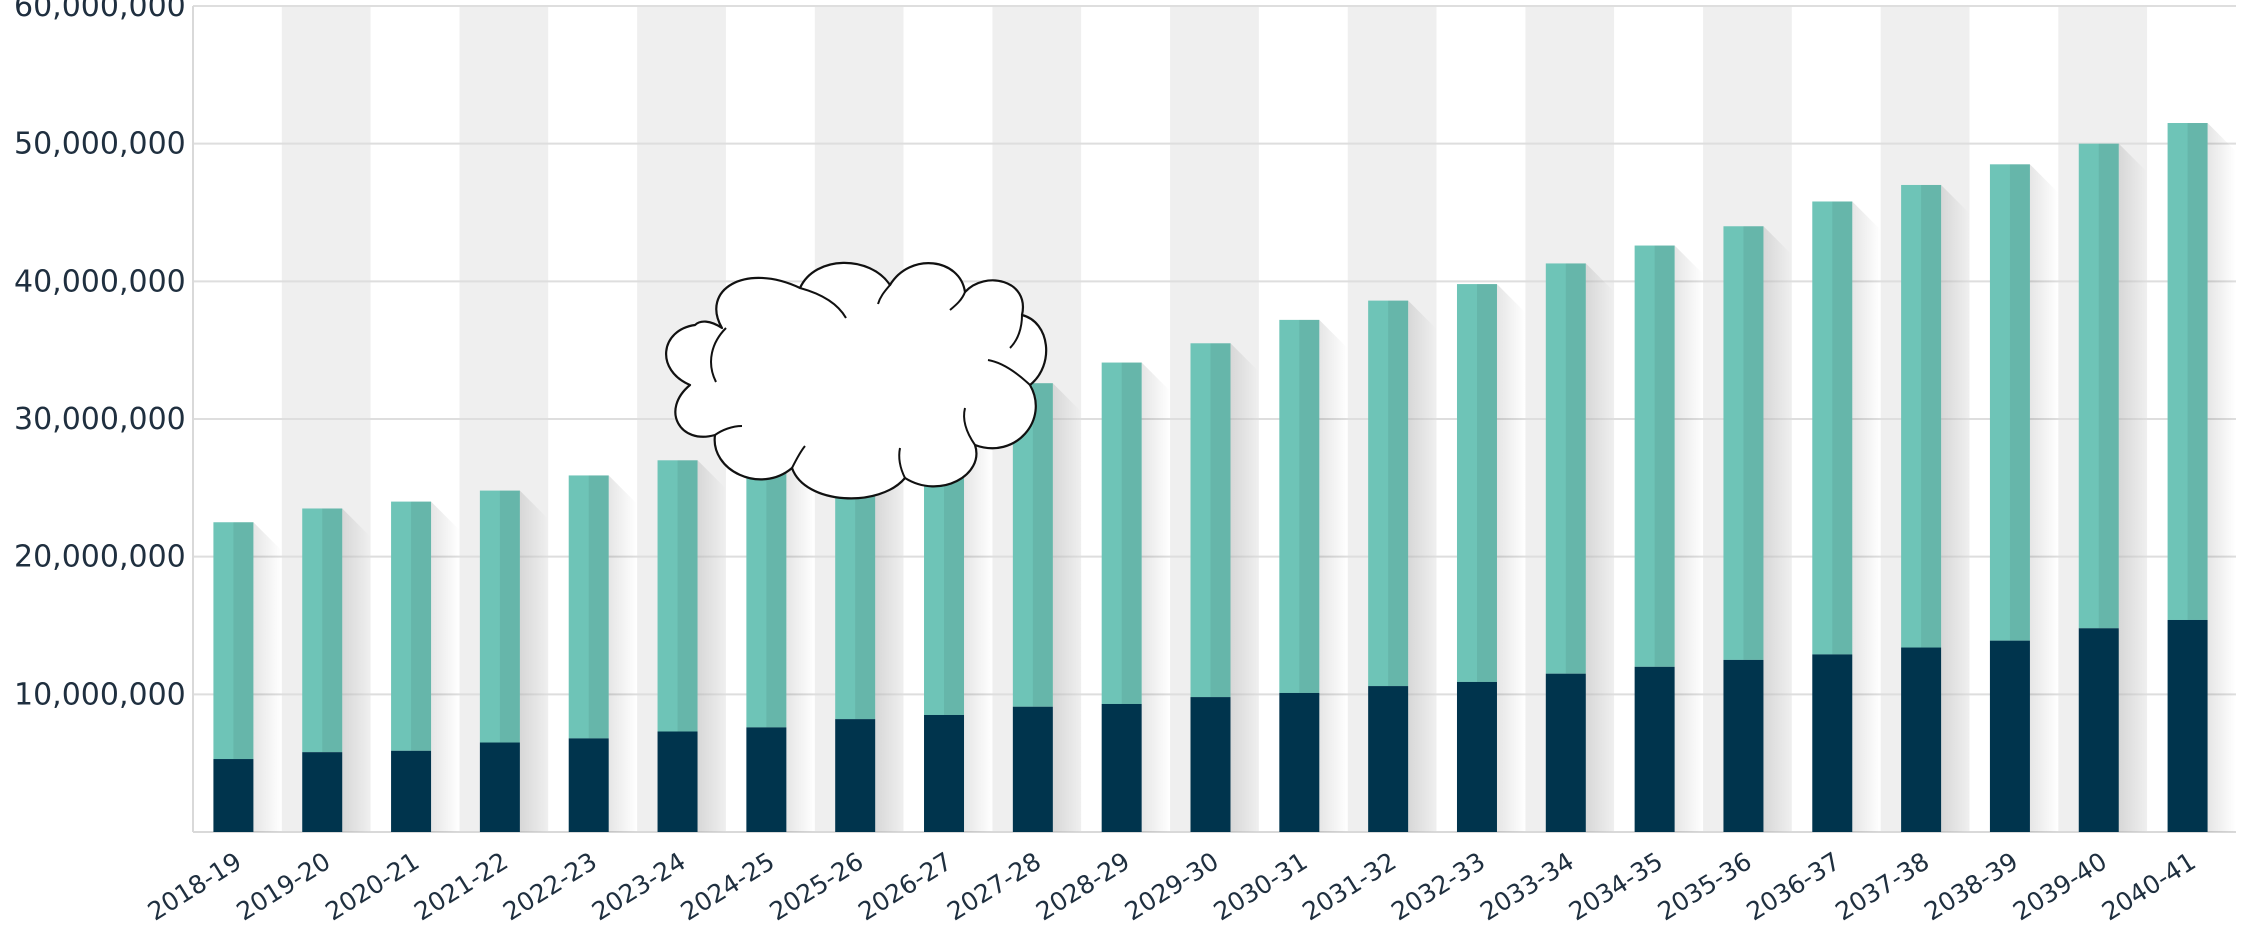 The image size is (2242, 938). Describe the element at coordinates (100, 694) in the screenshot. I see `y-tick-label: 10,000,000` at that location.